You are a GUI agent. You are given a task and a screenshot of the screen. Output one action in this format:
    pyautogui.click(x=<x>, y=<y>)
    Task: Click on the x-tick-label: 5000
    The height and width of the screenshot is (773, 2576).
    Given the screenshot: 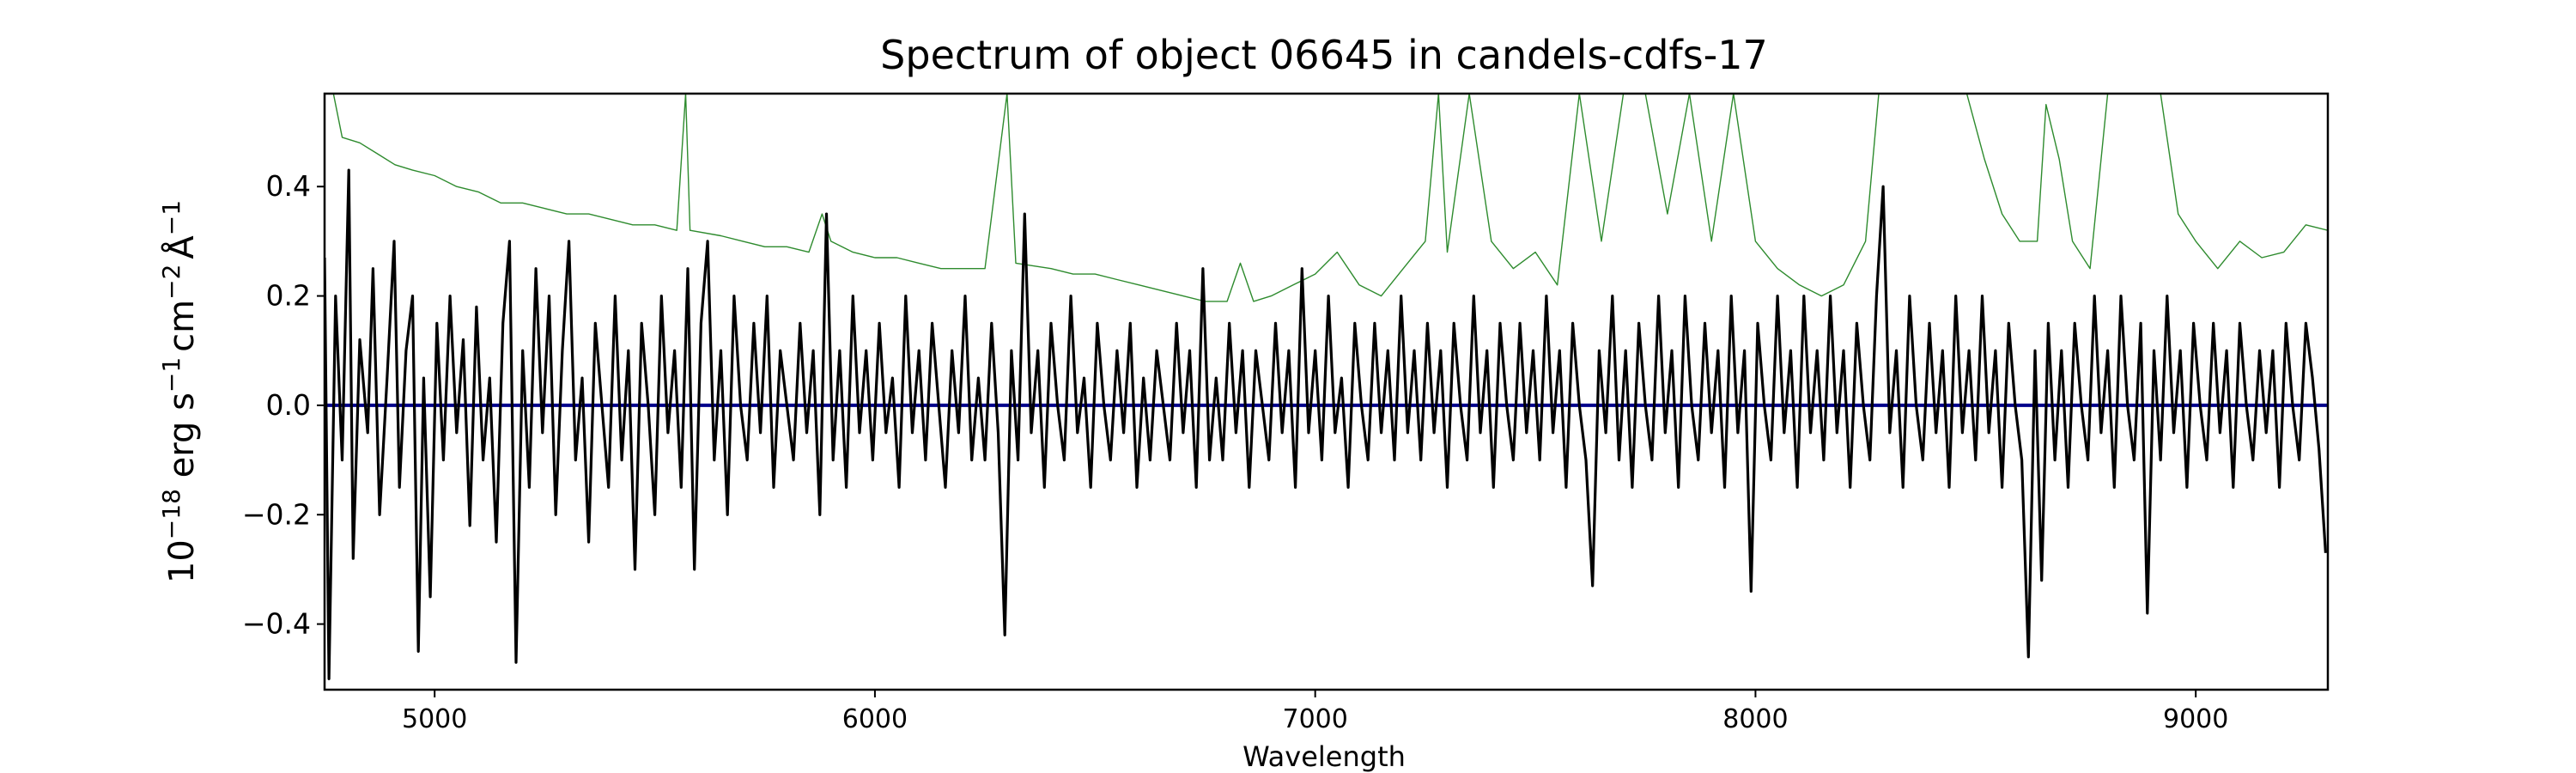 What is the action you would take?
    pyautogui.click(x=434, y=719)
    